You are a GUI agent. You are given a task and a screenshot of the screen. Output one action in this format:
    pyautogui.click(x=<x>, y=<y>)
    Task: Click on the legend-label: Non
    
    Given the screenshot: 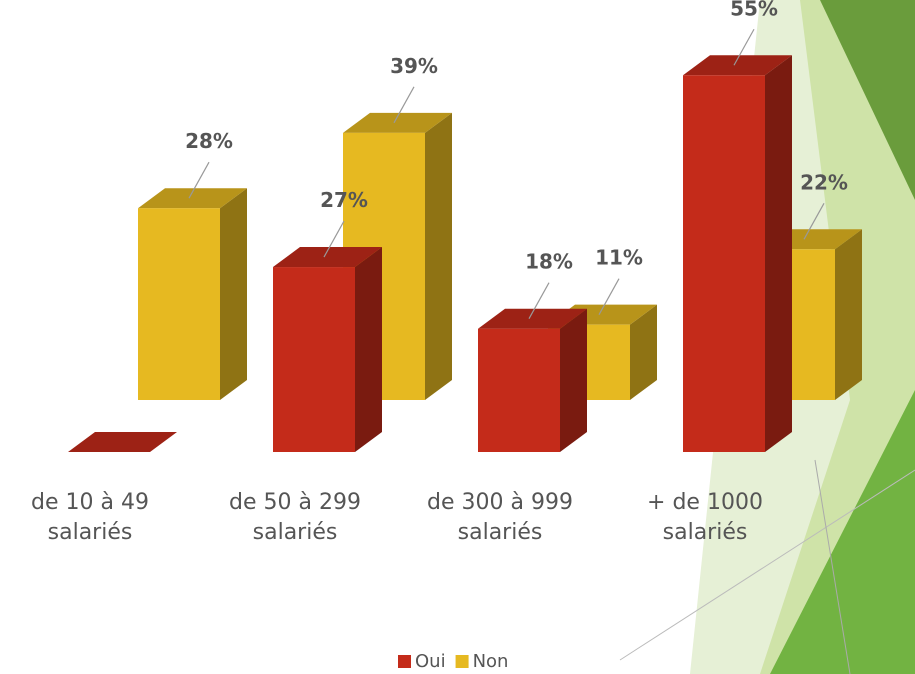 What is the action you would take?
    pyautogui.click(x=491, y=661)
    